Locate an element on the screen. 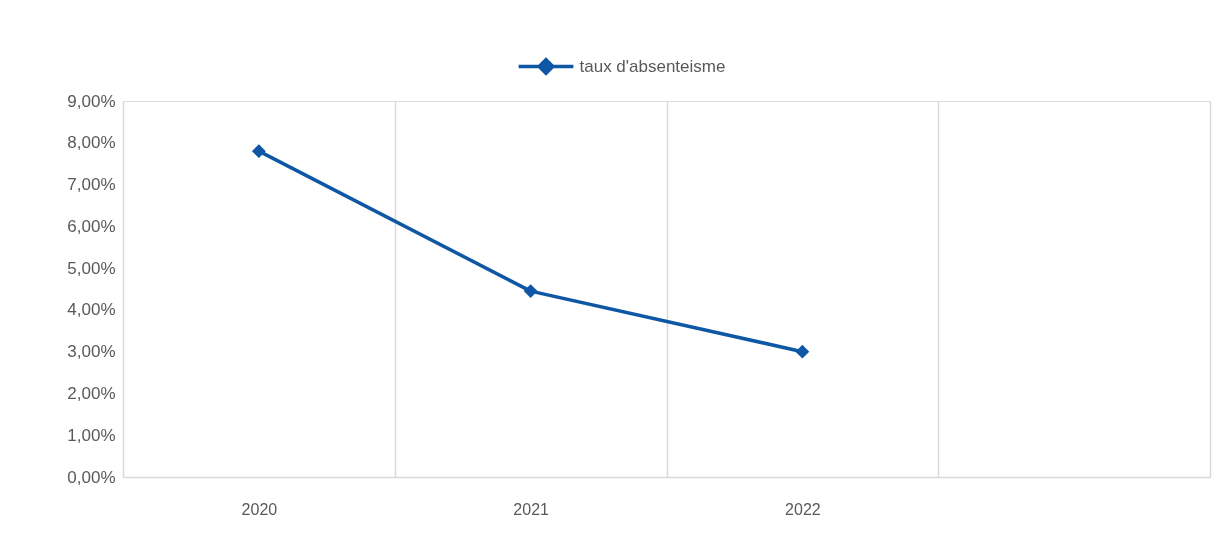 Image resolution: width=1228 pixels, height=550 pixels. x-tick-label: 2021 is located at coordinates (531, 509).